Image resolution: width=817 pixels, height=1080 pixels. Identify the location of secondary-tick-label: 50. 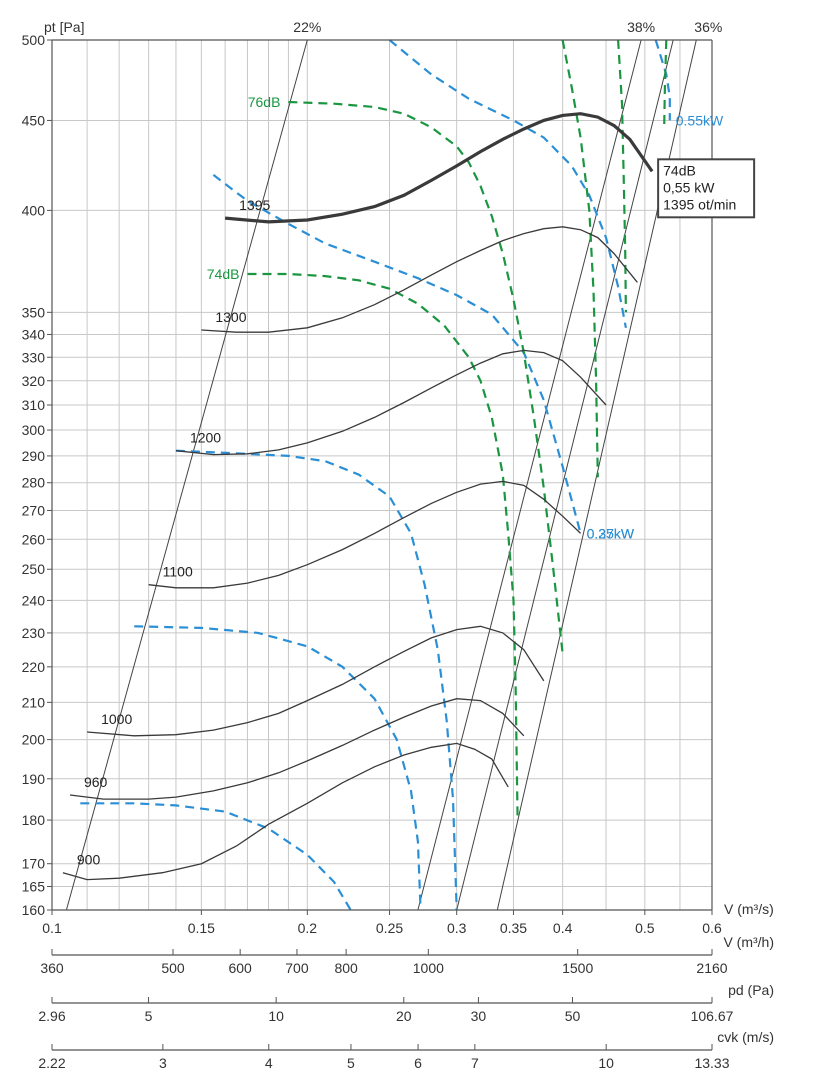
(573, 1016).